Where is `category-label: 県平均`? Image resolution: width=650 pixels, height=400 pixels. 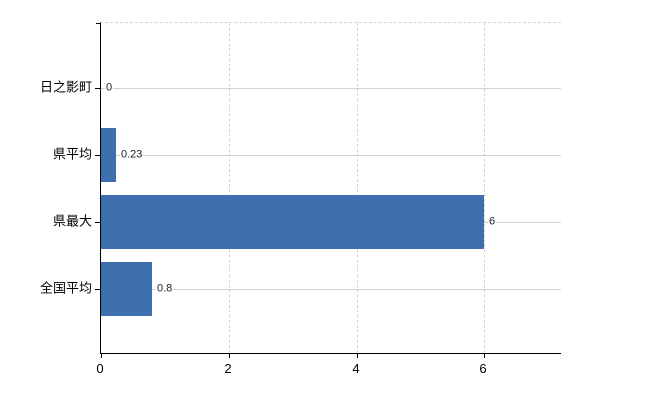 category-label: 県平均 is located at coordinates (72, 154).